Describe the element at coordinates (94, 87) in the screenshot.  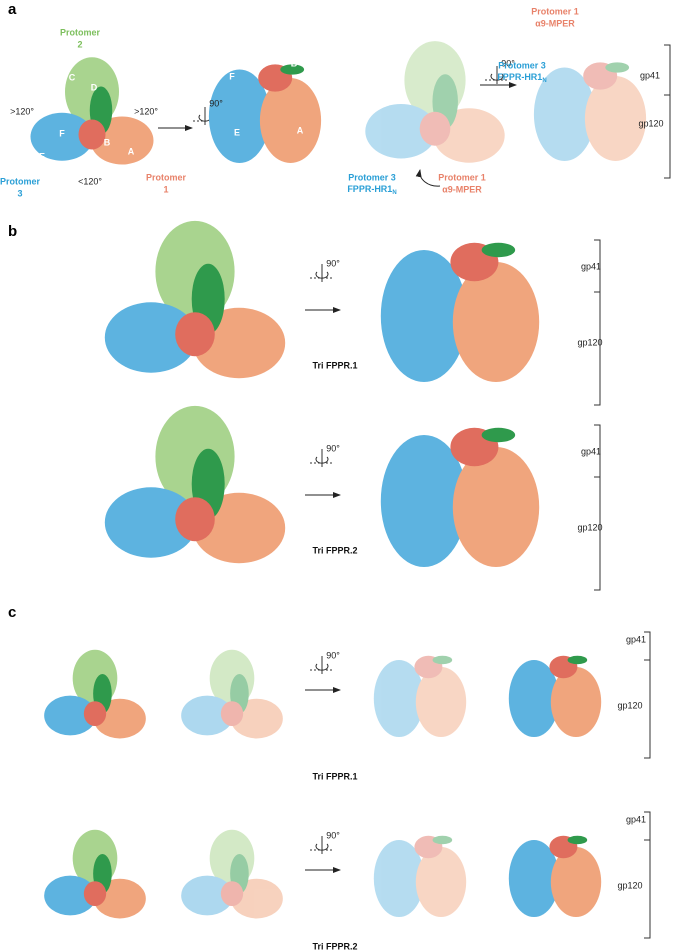
I see `label: D` at that location.